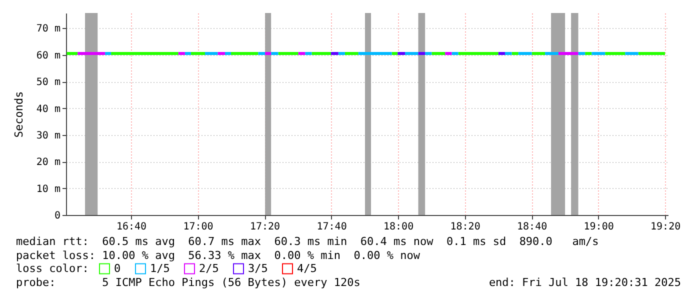 This screenshot has width=697, height=297. I want to click on legend-label: 2/5, so click(209, 268).